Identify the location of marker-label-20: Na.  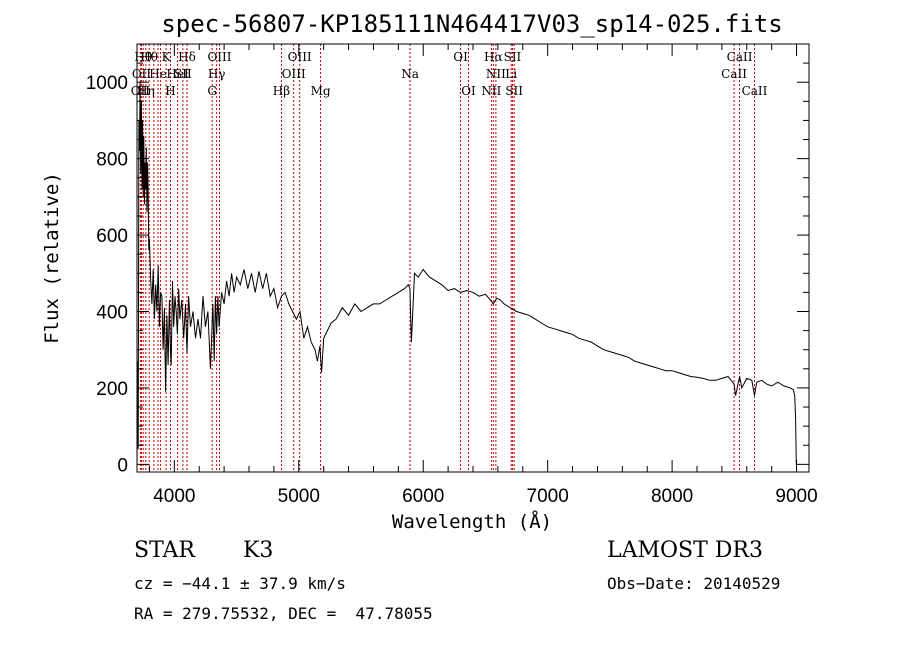
(410, 74).